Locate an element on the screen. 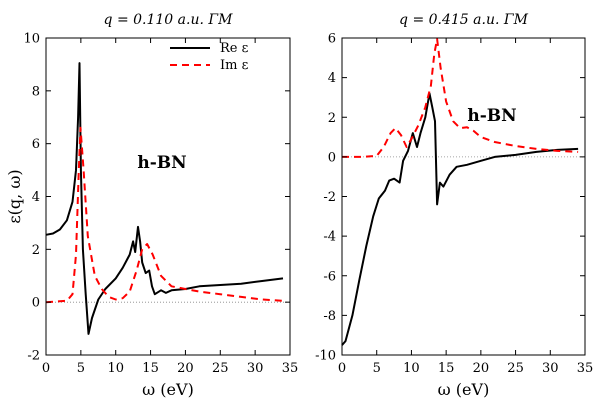  y-tick-label: -4 is located at coordinates (329, 237).